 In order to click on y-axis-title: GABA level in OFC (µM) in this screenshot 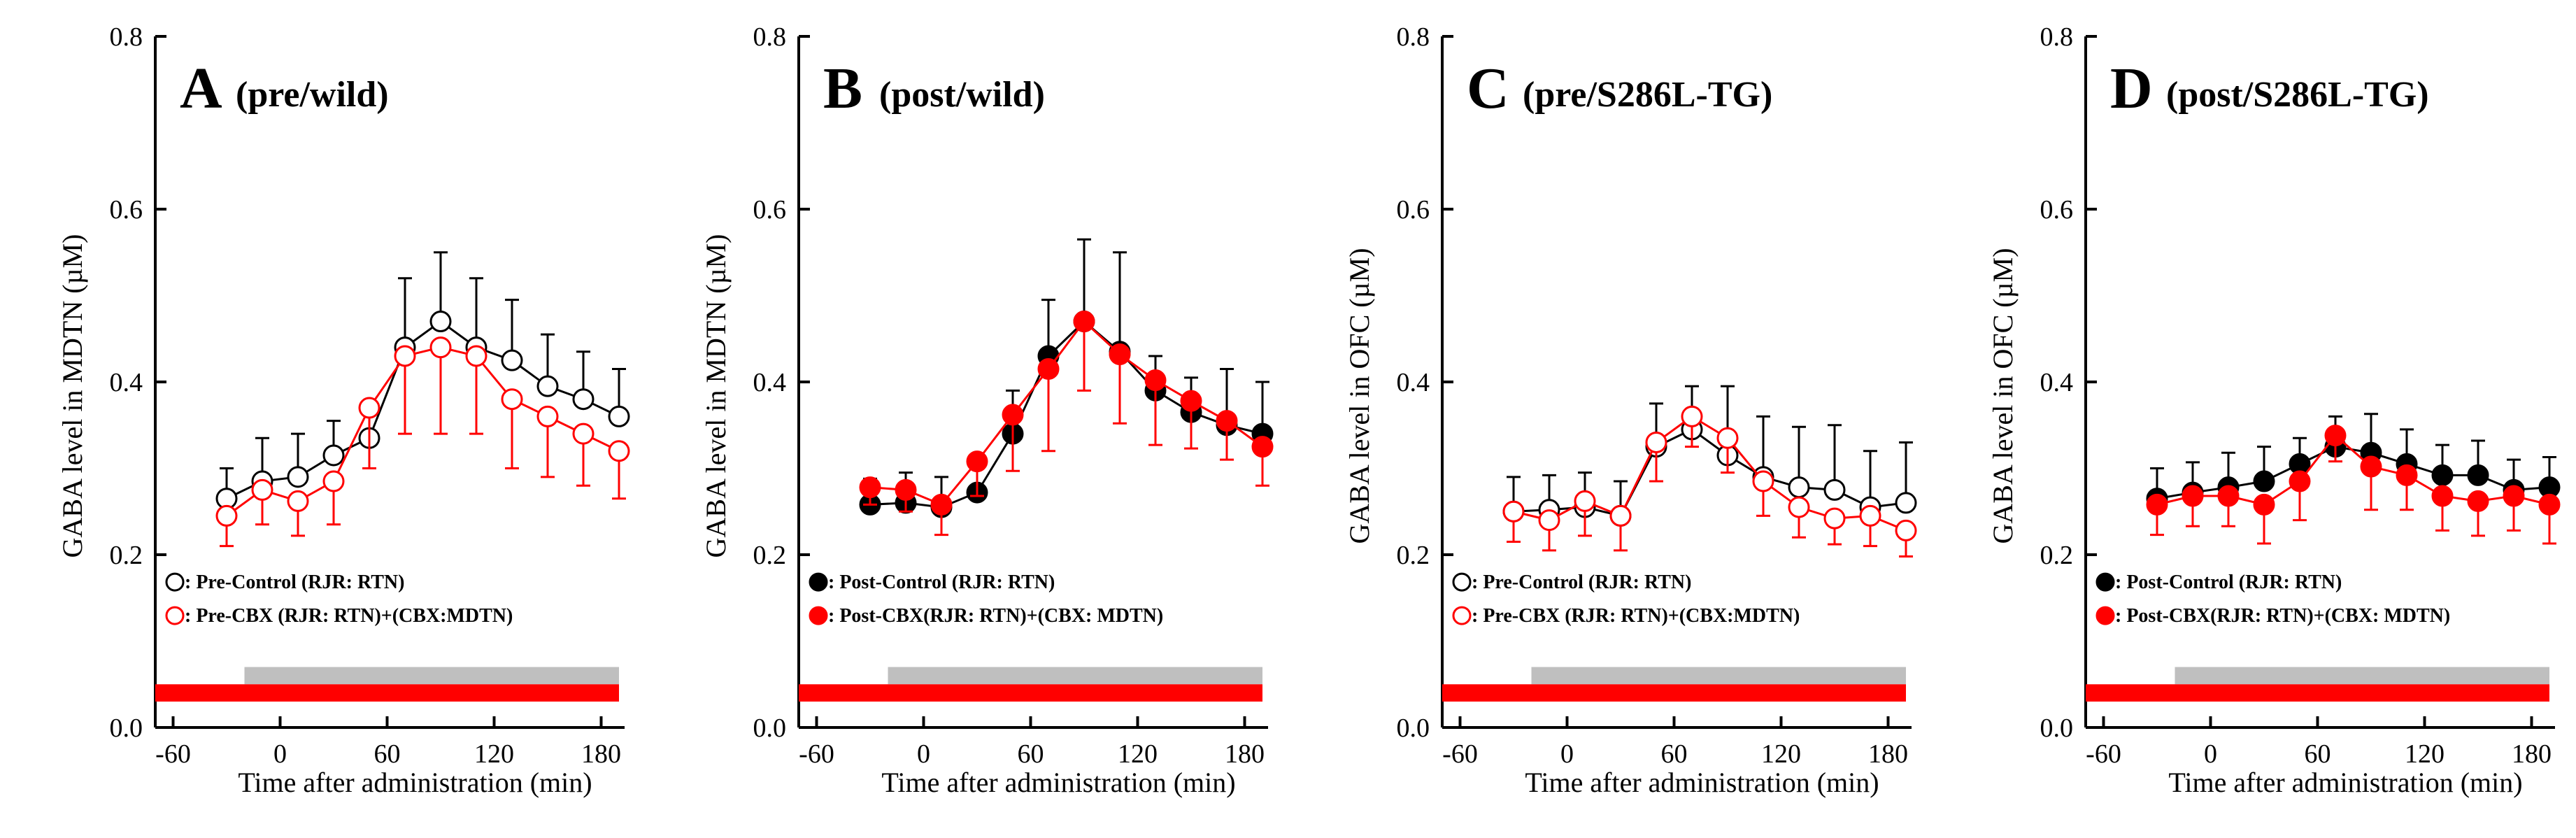, I will do `click(1359, 396)`.